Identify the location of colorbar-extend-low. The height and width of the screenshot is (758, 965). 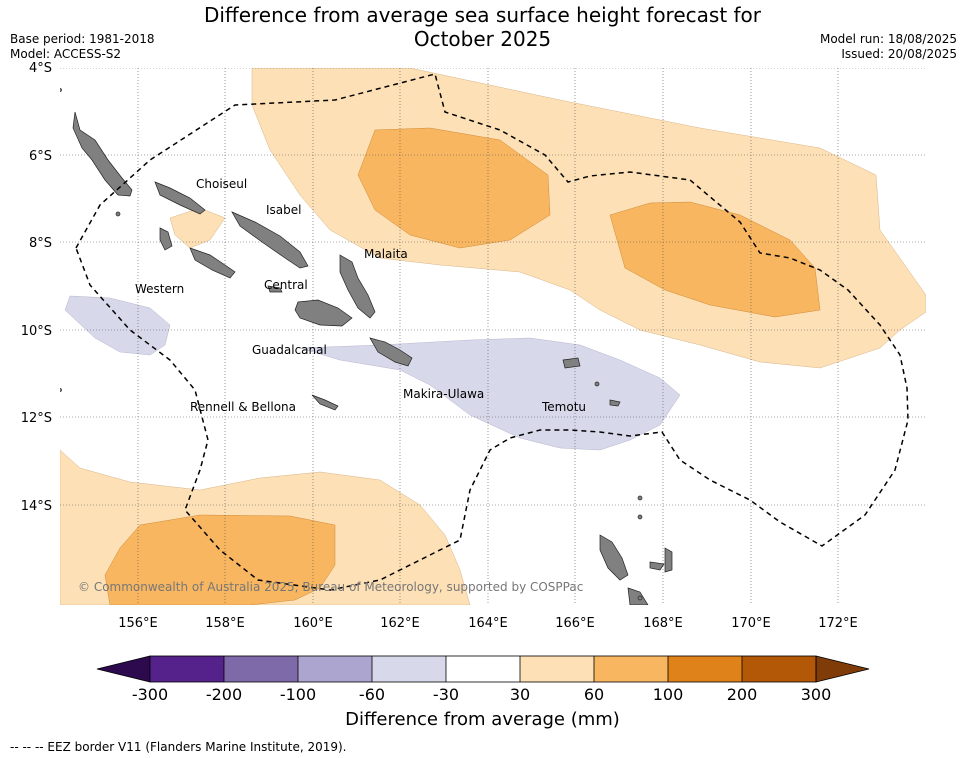
(123, 669).